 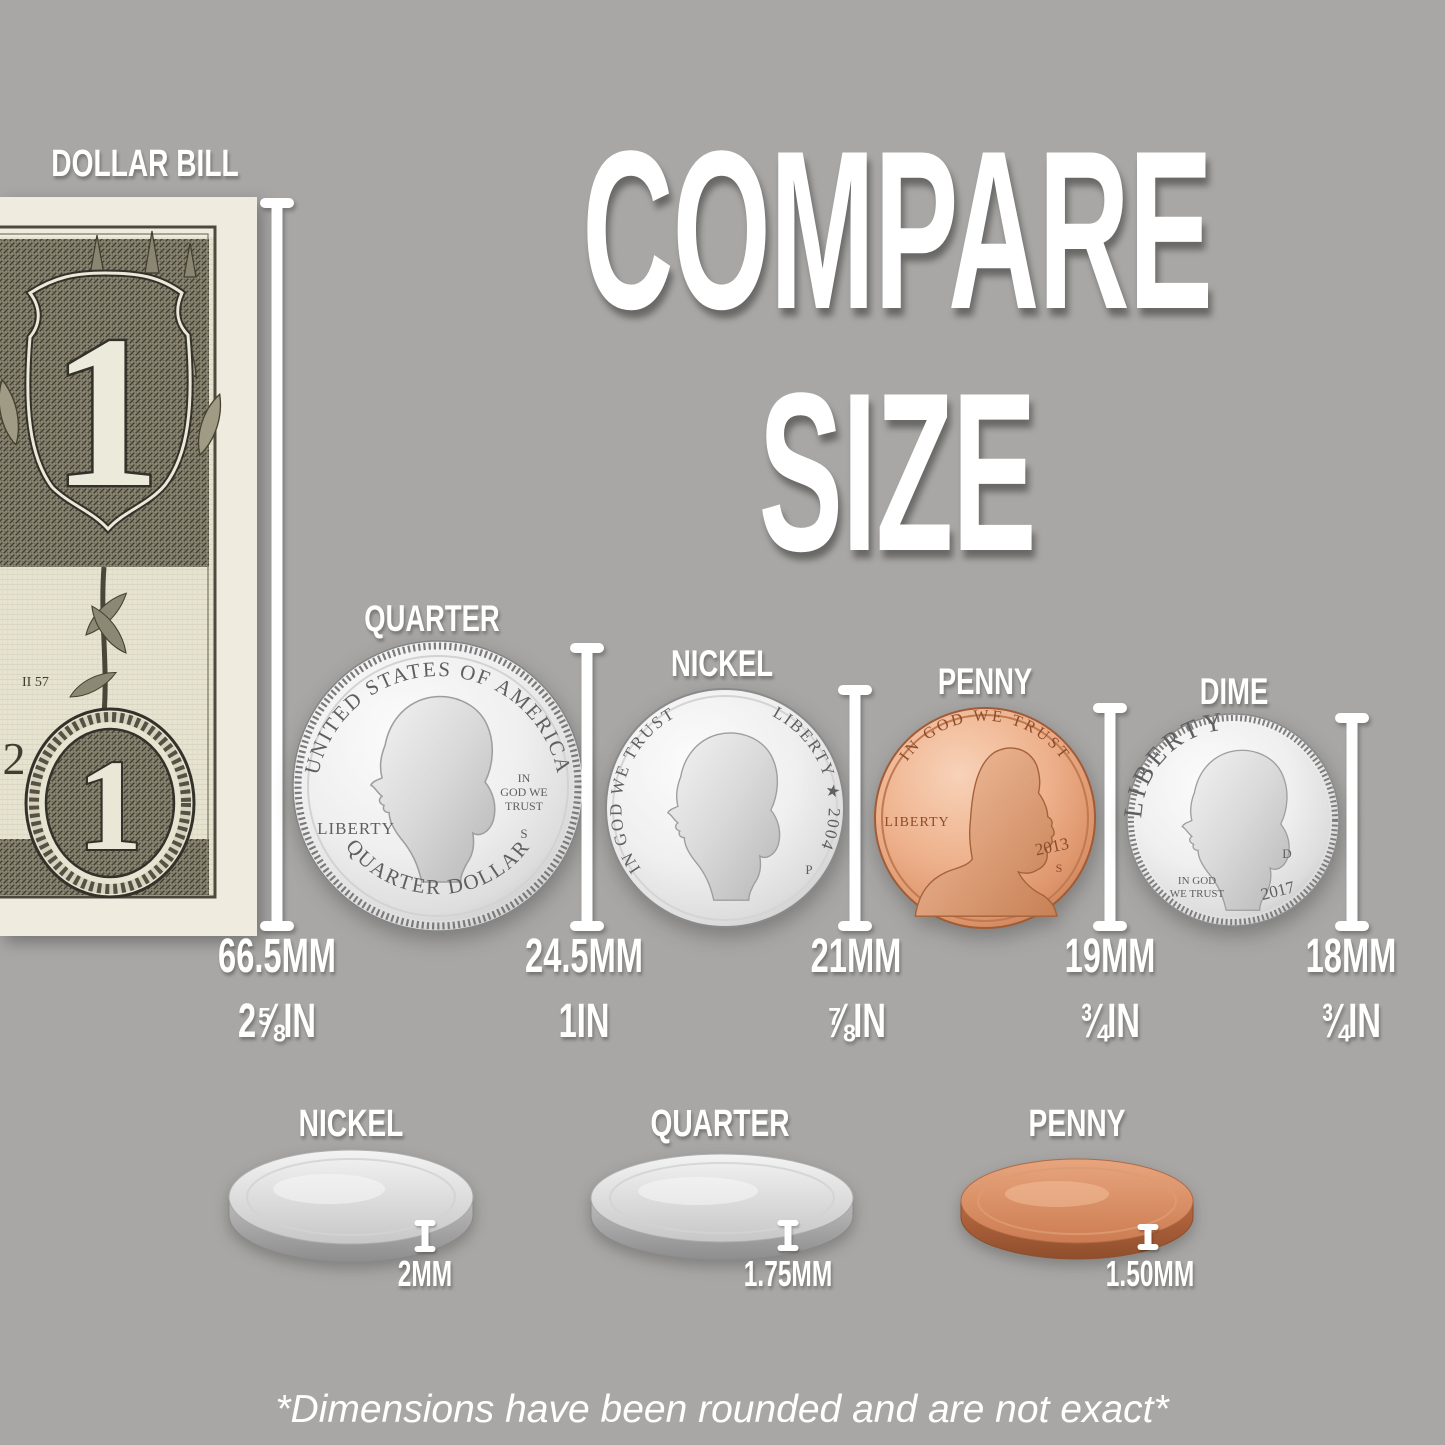 What do you see at coordinates (1234, 691) in the screenshot?
I see `dime-label: DIME` at bounding box center [1234, 691].